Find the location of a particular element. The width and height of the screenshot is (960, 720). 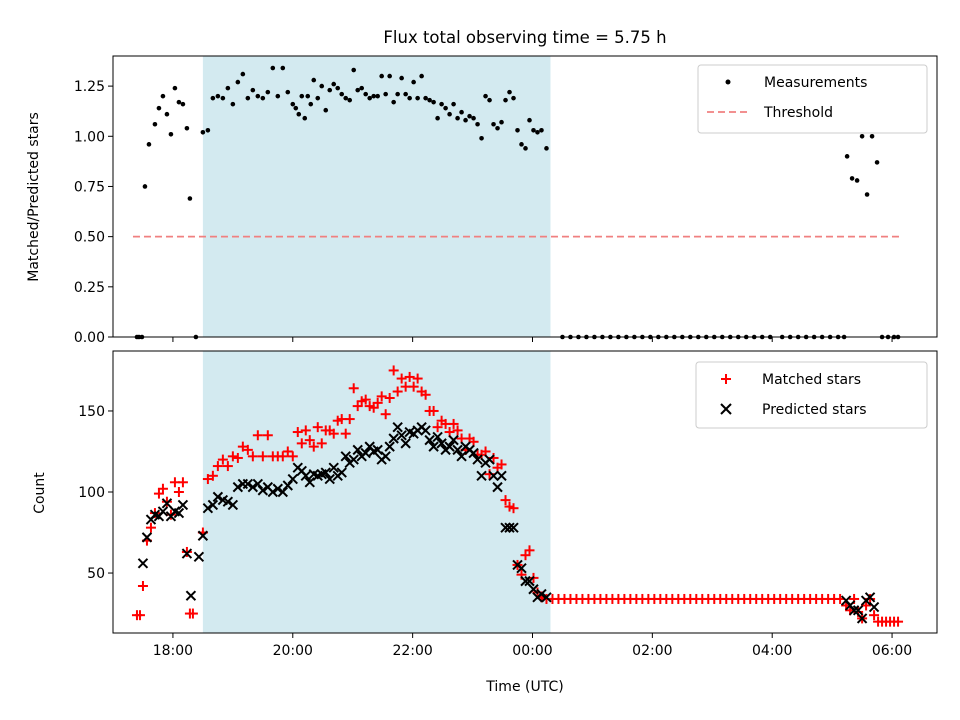

y-tick-label: 100 is located at coordinates (91, 493).